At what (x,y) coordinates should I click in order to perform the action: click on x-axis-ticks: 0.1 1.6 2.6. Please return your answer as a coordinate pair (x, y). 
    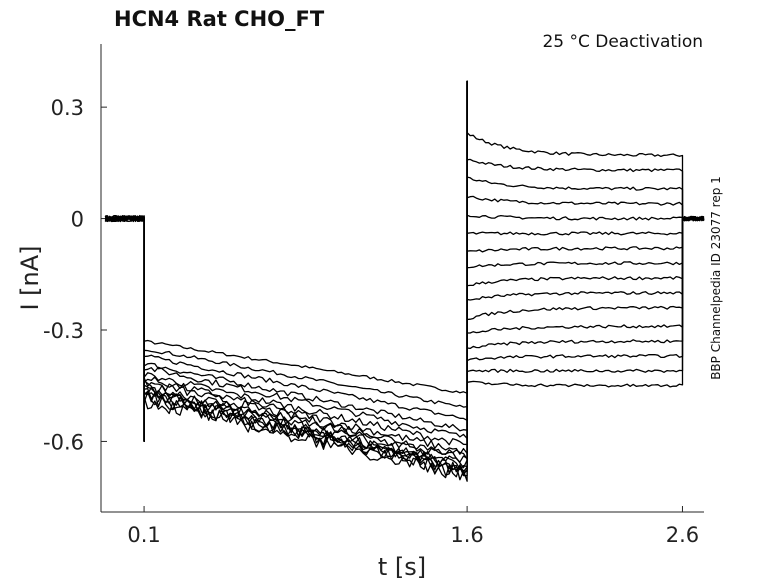
    Looking at the image, I should click on (413, 526).